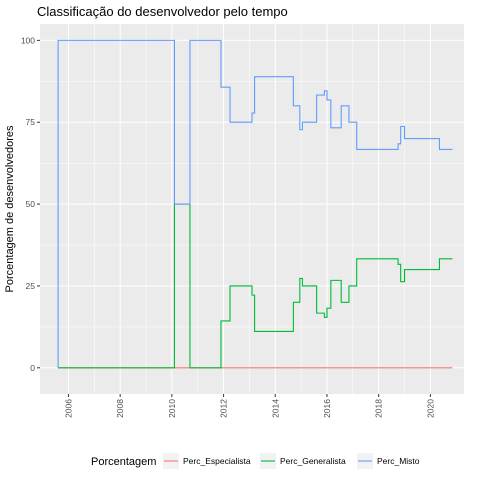 This screenshot has height=480, width=480. Describe the element at coordinates (313, 461) in the screenshot. I see `legend-label: Perc_Generalista` at that location.